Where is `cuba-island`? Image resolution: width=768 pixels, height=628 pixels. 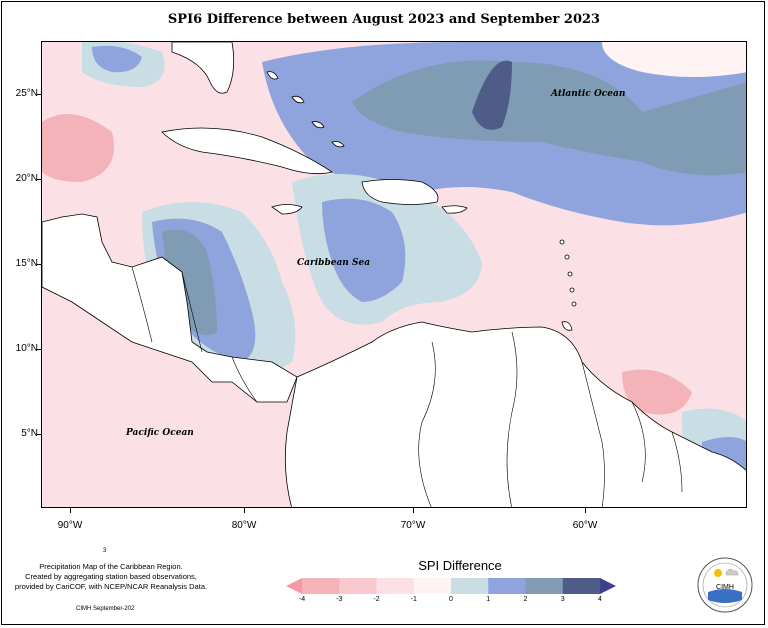 cuba-island is located at coordinates (247, 151).